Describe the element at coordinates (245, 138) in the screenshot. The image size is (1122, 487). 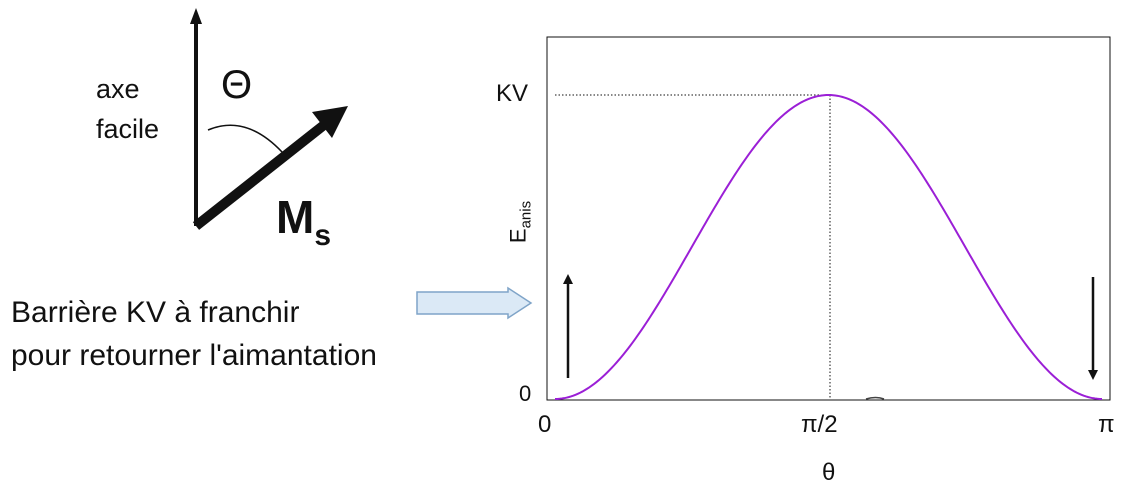
I see `angle-arc` at that location.